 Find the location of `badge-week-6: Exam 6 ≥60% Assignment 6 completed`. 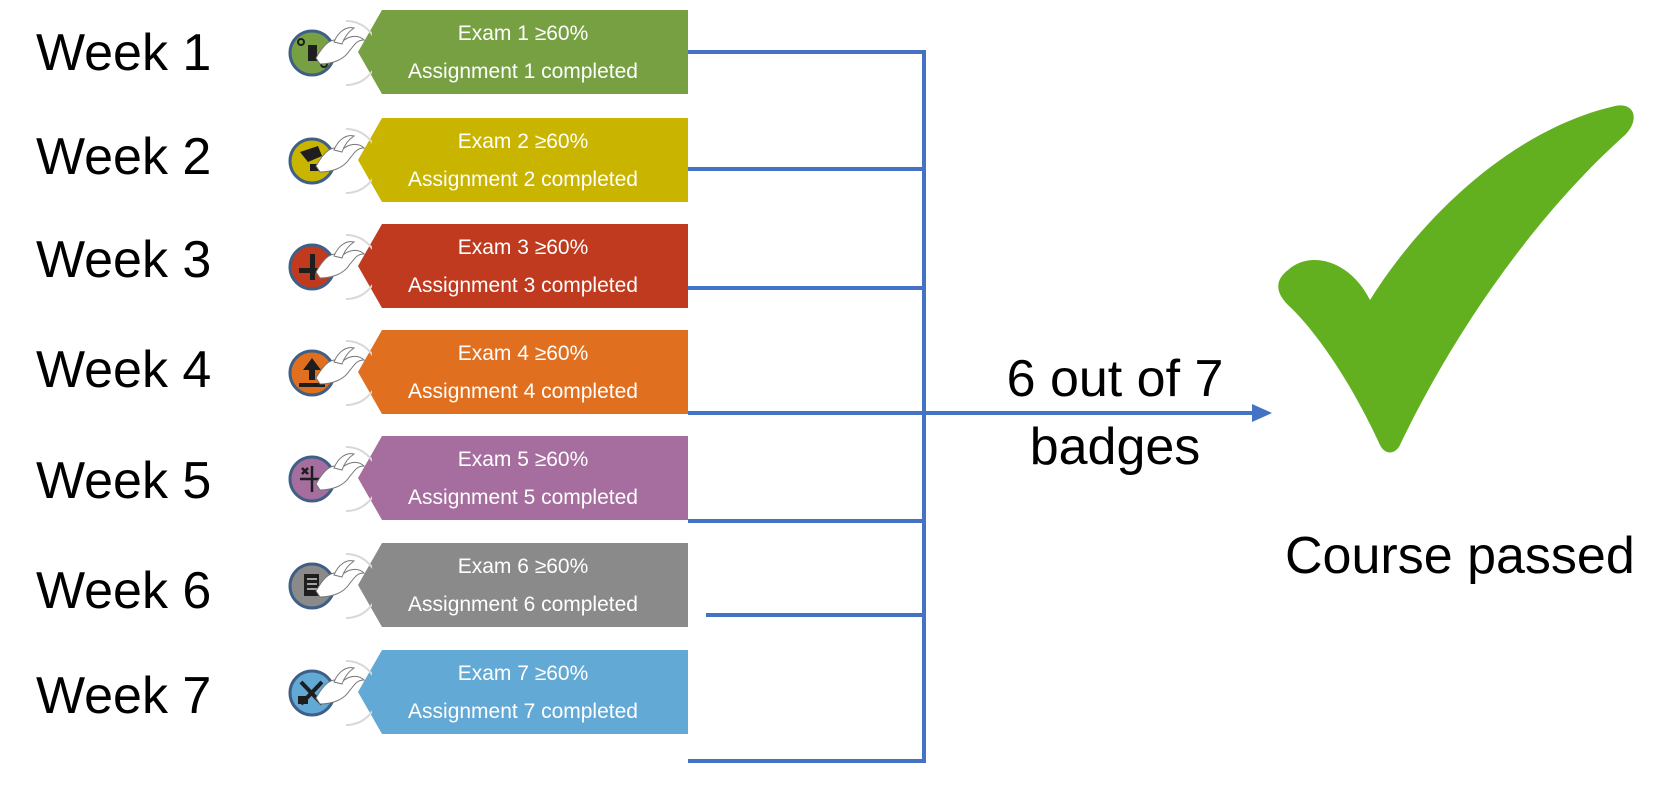

badge-week-6: Exam 6 ≥60% Assignment 6 completed is located at coordinates (488, 585).